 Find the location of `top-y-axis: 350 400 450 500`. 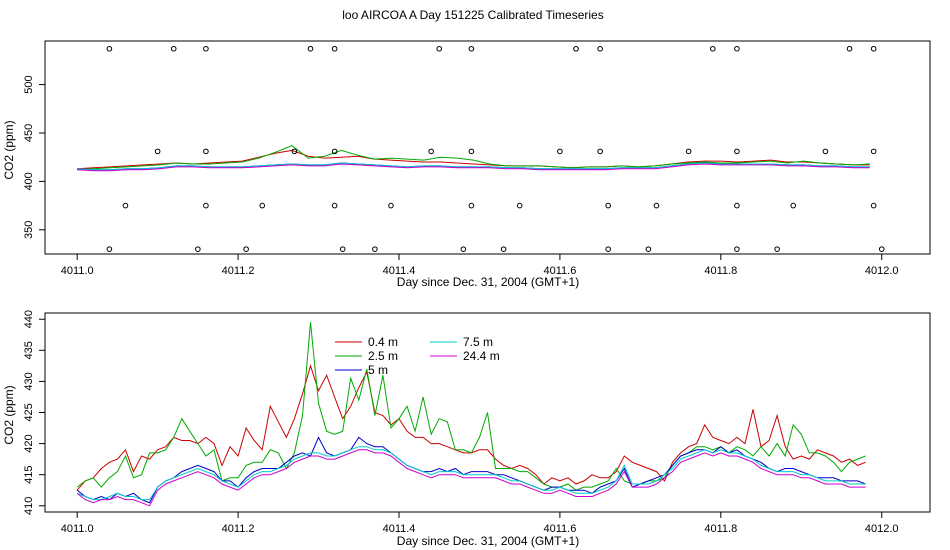

top-y-axis: 350 400 450 500 is located at coordinates (34, 157).